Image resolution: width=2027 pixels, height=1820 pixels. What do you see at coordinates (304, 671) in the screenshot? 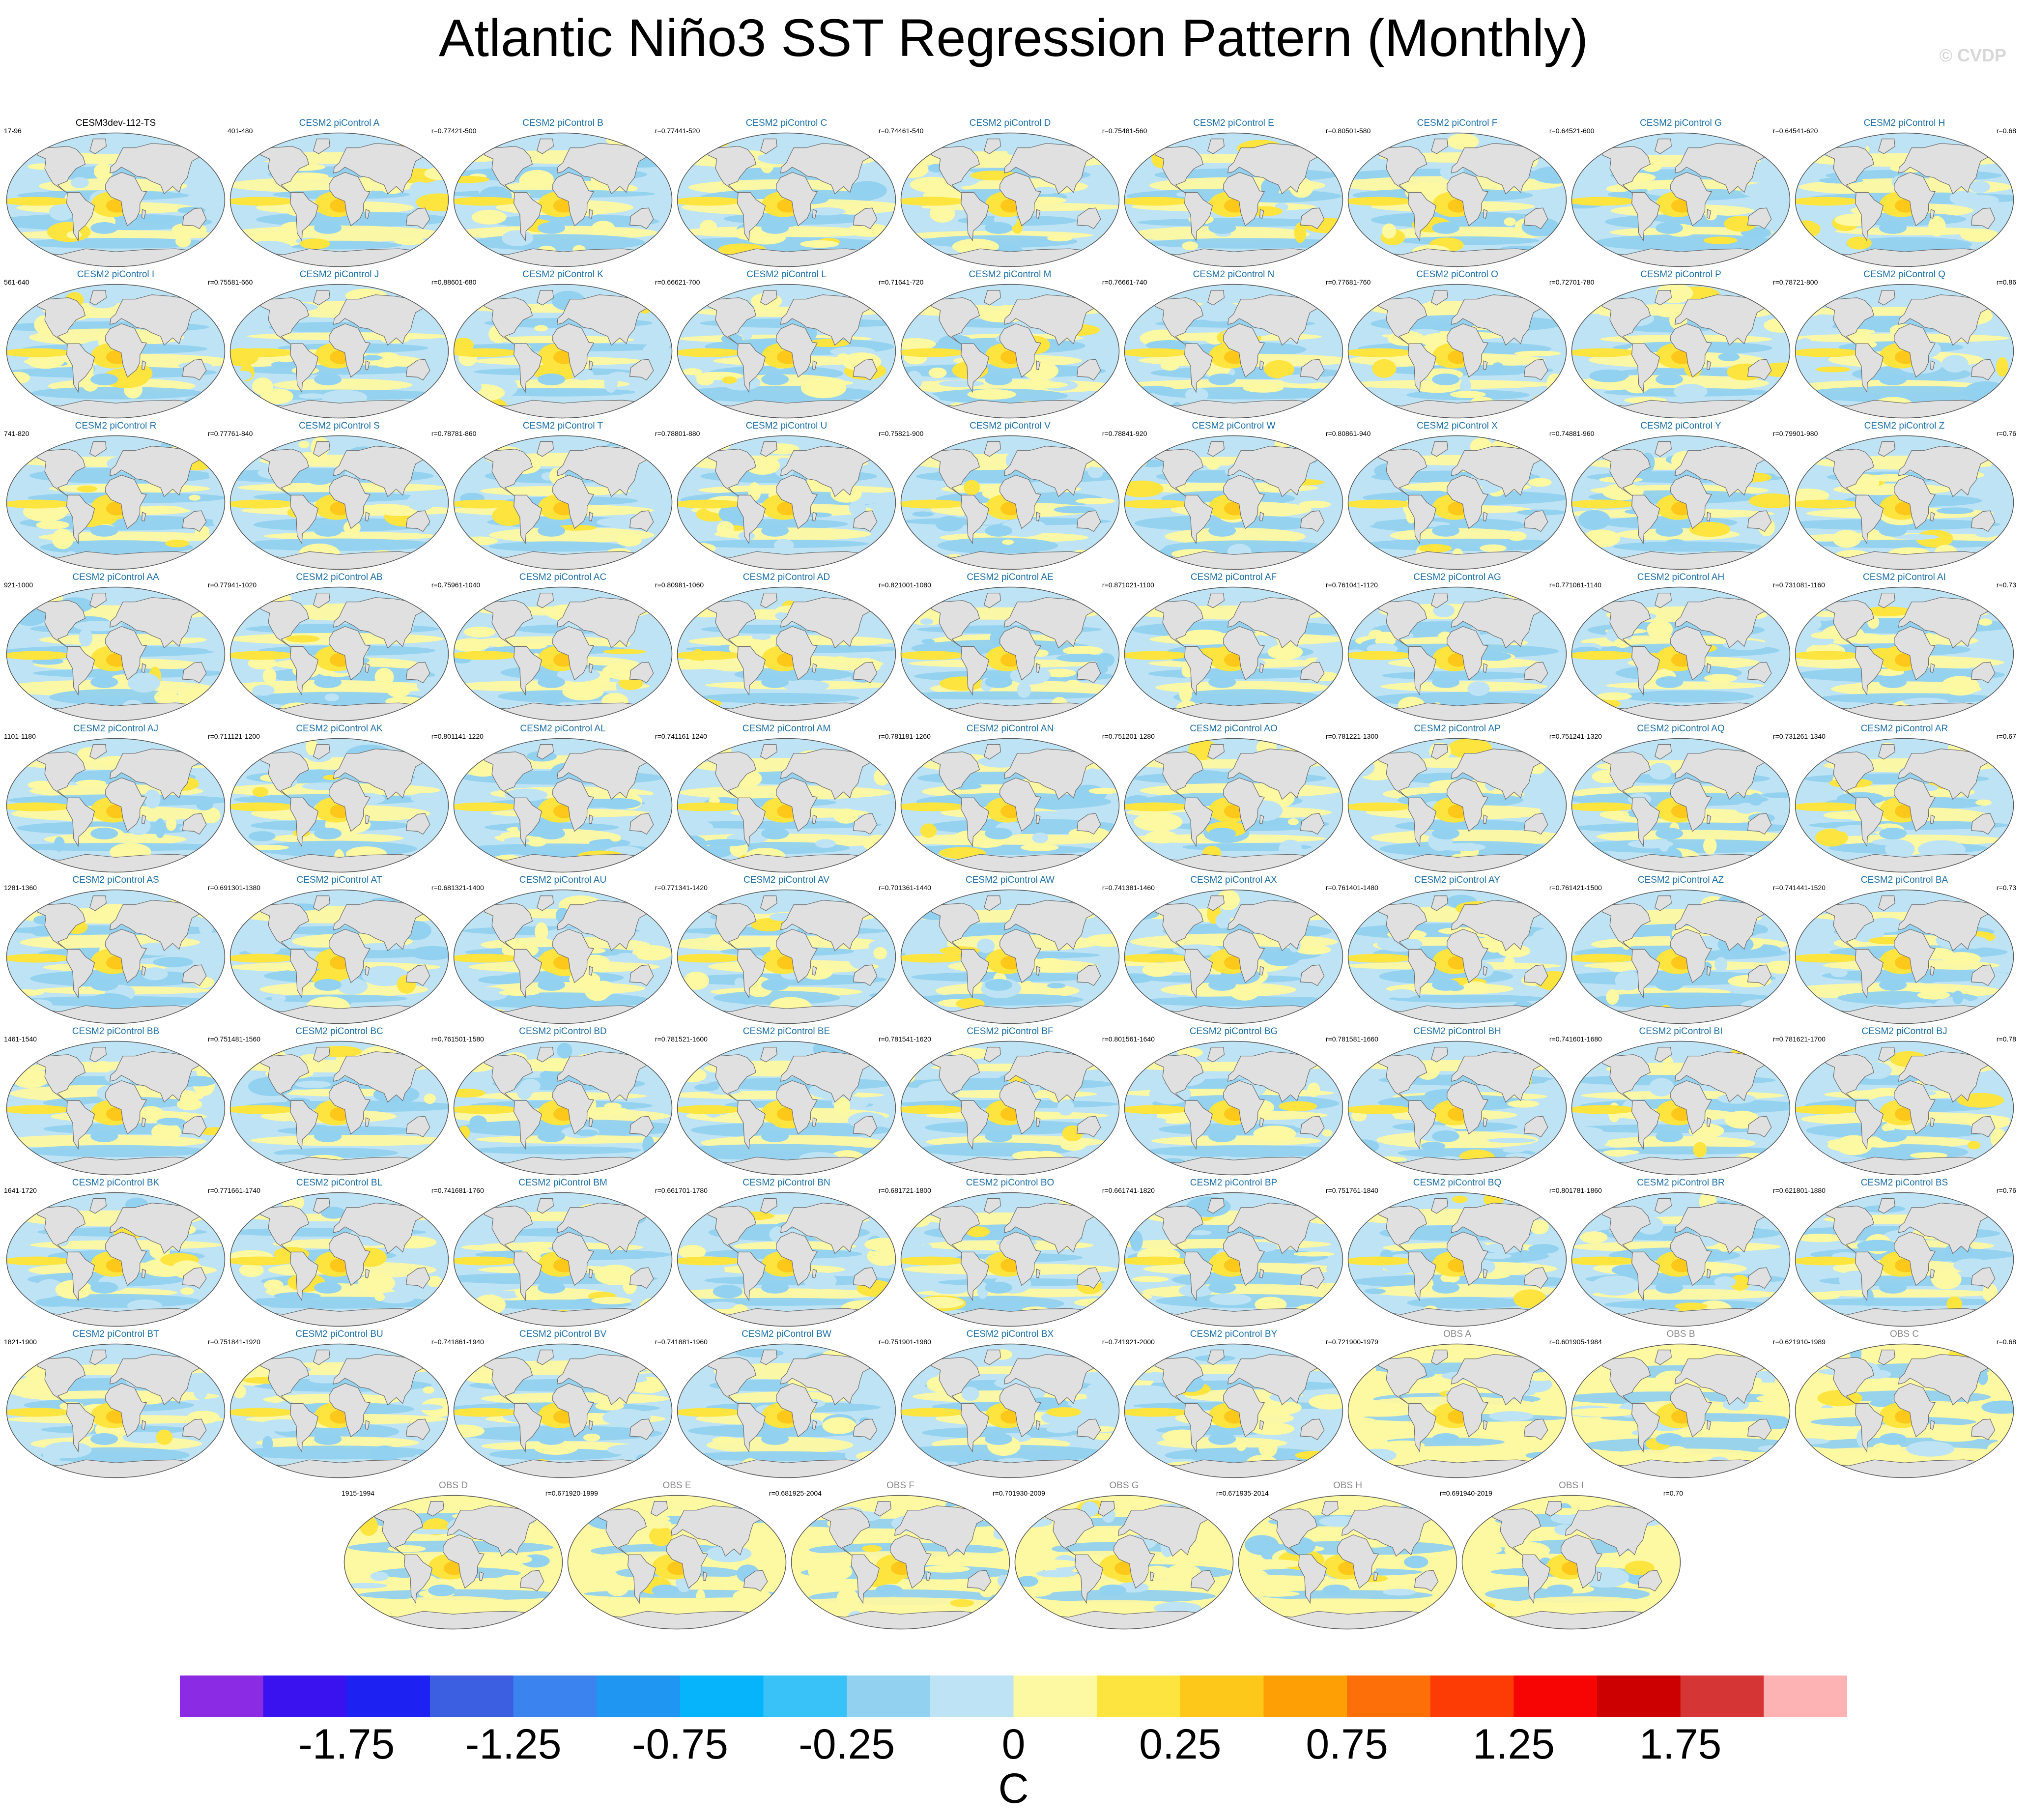
I see `land-sa` at bounding box center [304, 671].